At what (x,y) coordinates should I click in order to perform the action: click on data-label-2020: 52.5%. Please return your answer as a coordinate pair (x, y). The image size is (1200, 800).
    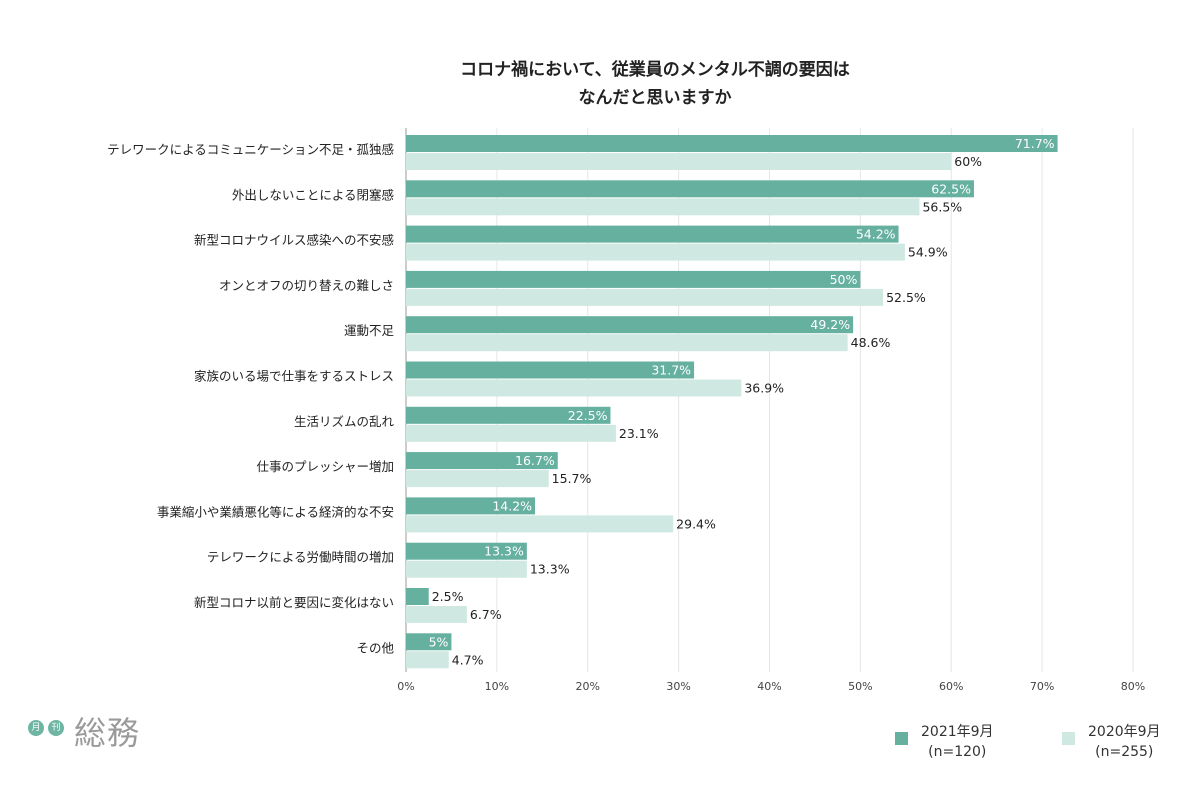
    Looking at the image, I should click on (906, 297).